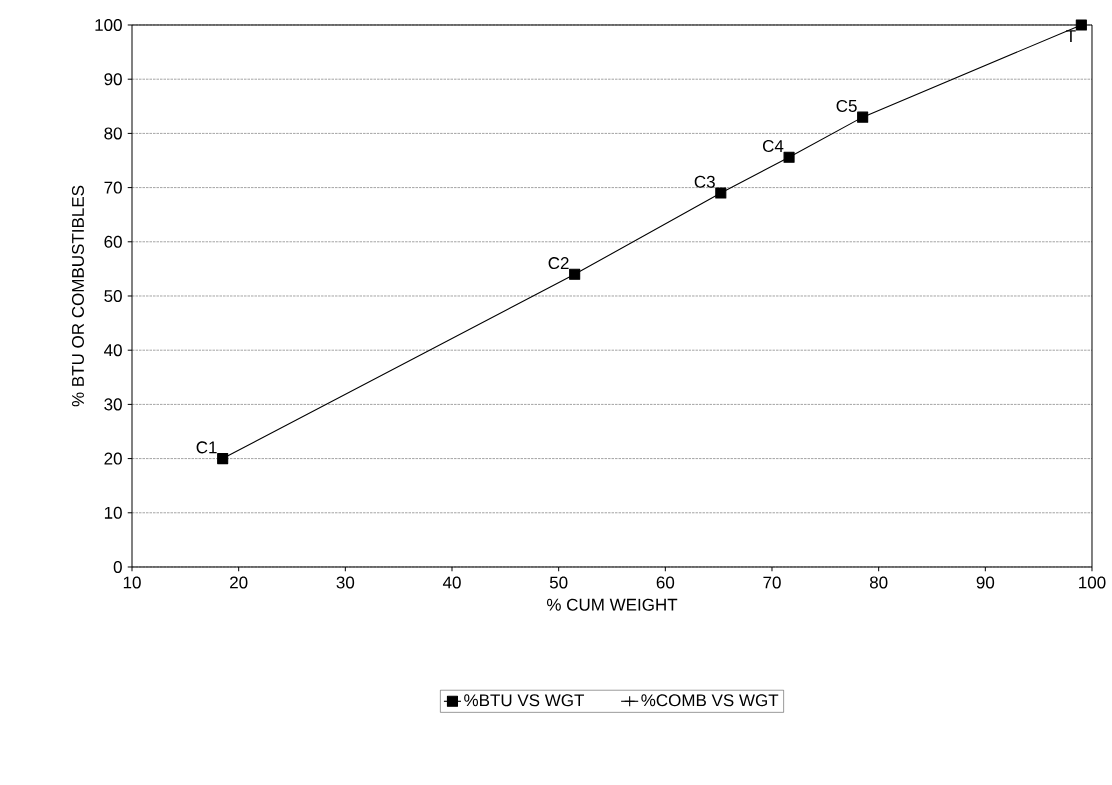  Describe the element at coordinates (113, 133) in the screenshot. I see `y-tick-label: 80` at that location.